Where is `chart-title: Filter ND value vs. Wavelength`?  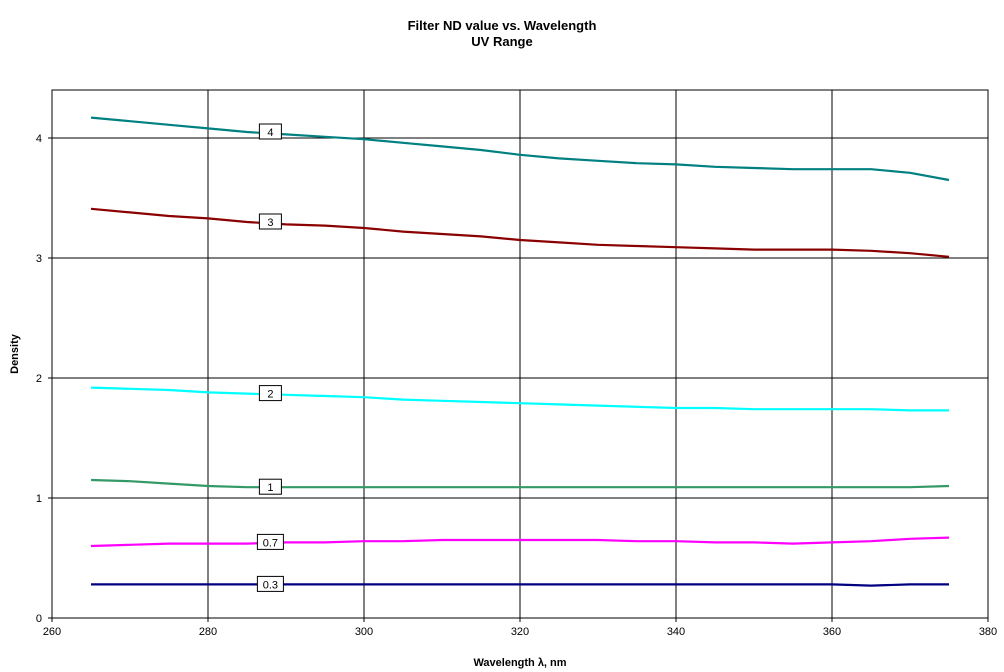
chart-title: Filter ND value vs. Wavelength is located at coordinates (502, 25).